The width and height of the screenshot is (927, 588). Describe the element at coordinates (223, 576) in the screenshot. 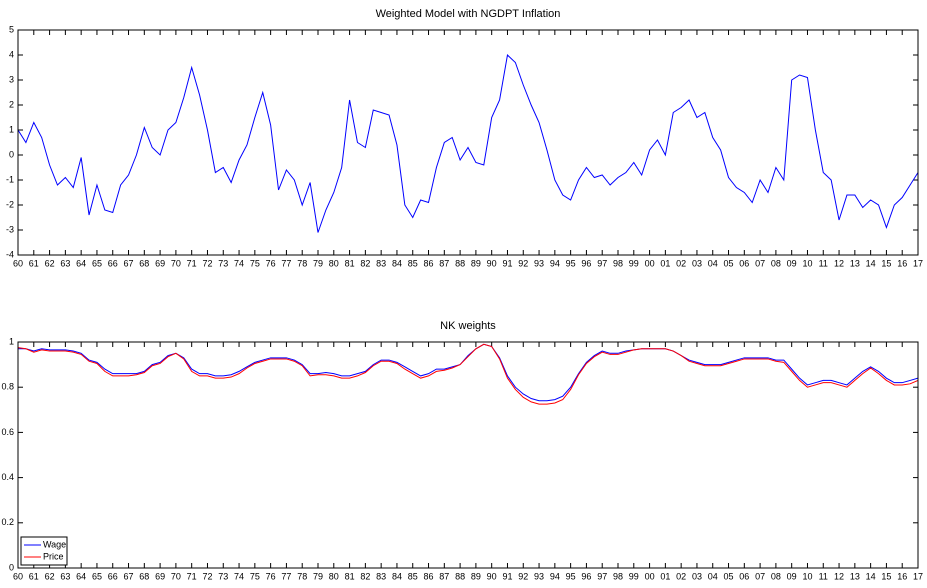

I see `x-tick-label: 73` at that location.